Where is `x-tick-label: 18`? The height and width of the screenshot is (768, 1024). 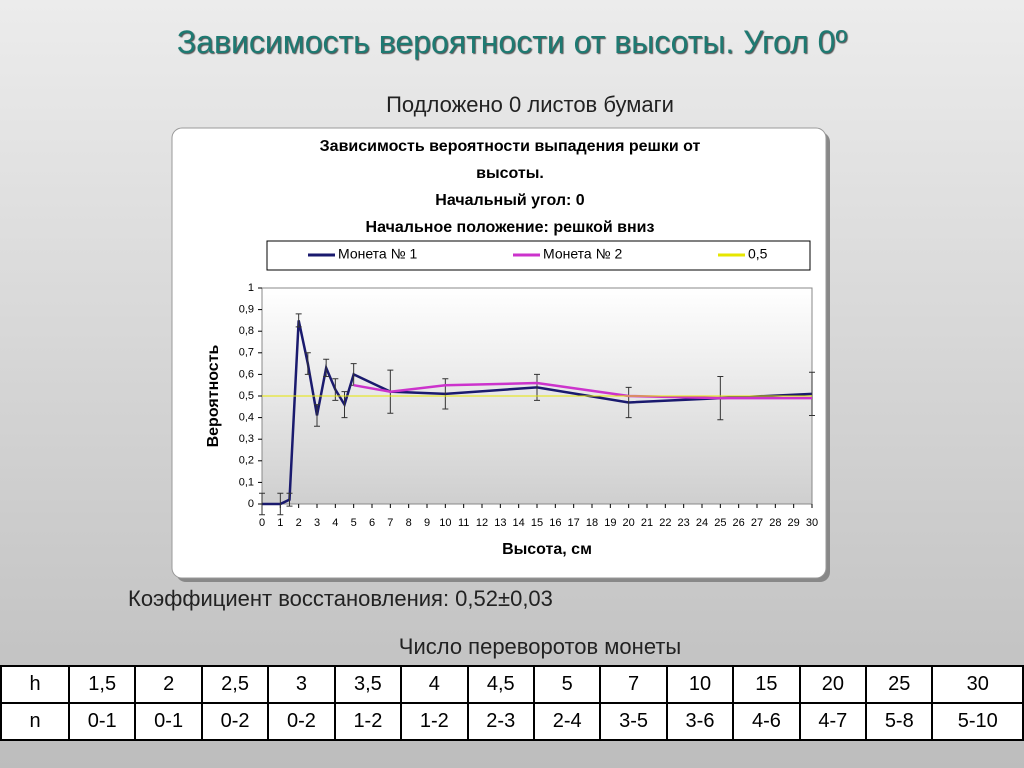 x-tick-label: 18 is located at coordinates (592, 523).